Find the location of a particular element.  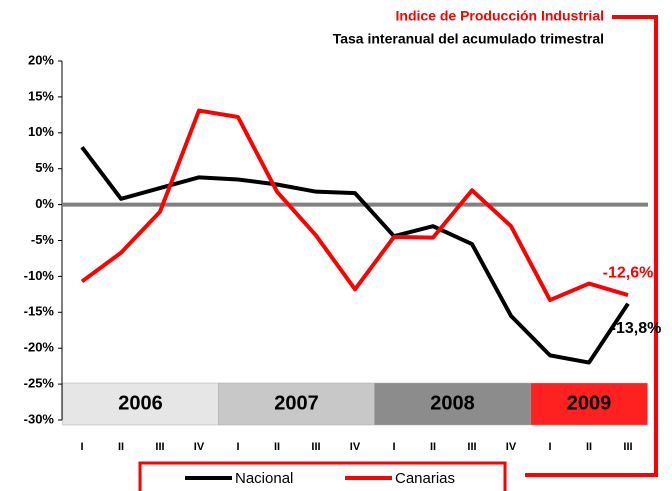

year-label: 2009 is located at coordinates (589, 403).